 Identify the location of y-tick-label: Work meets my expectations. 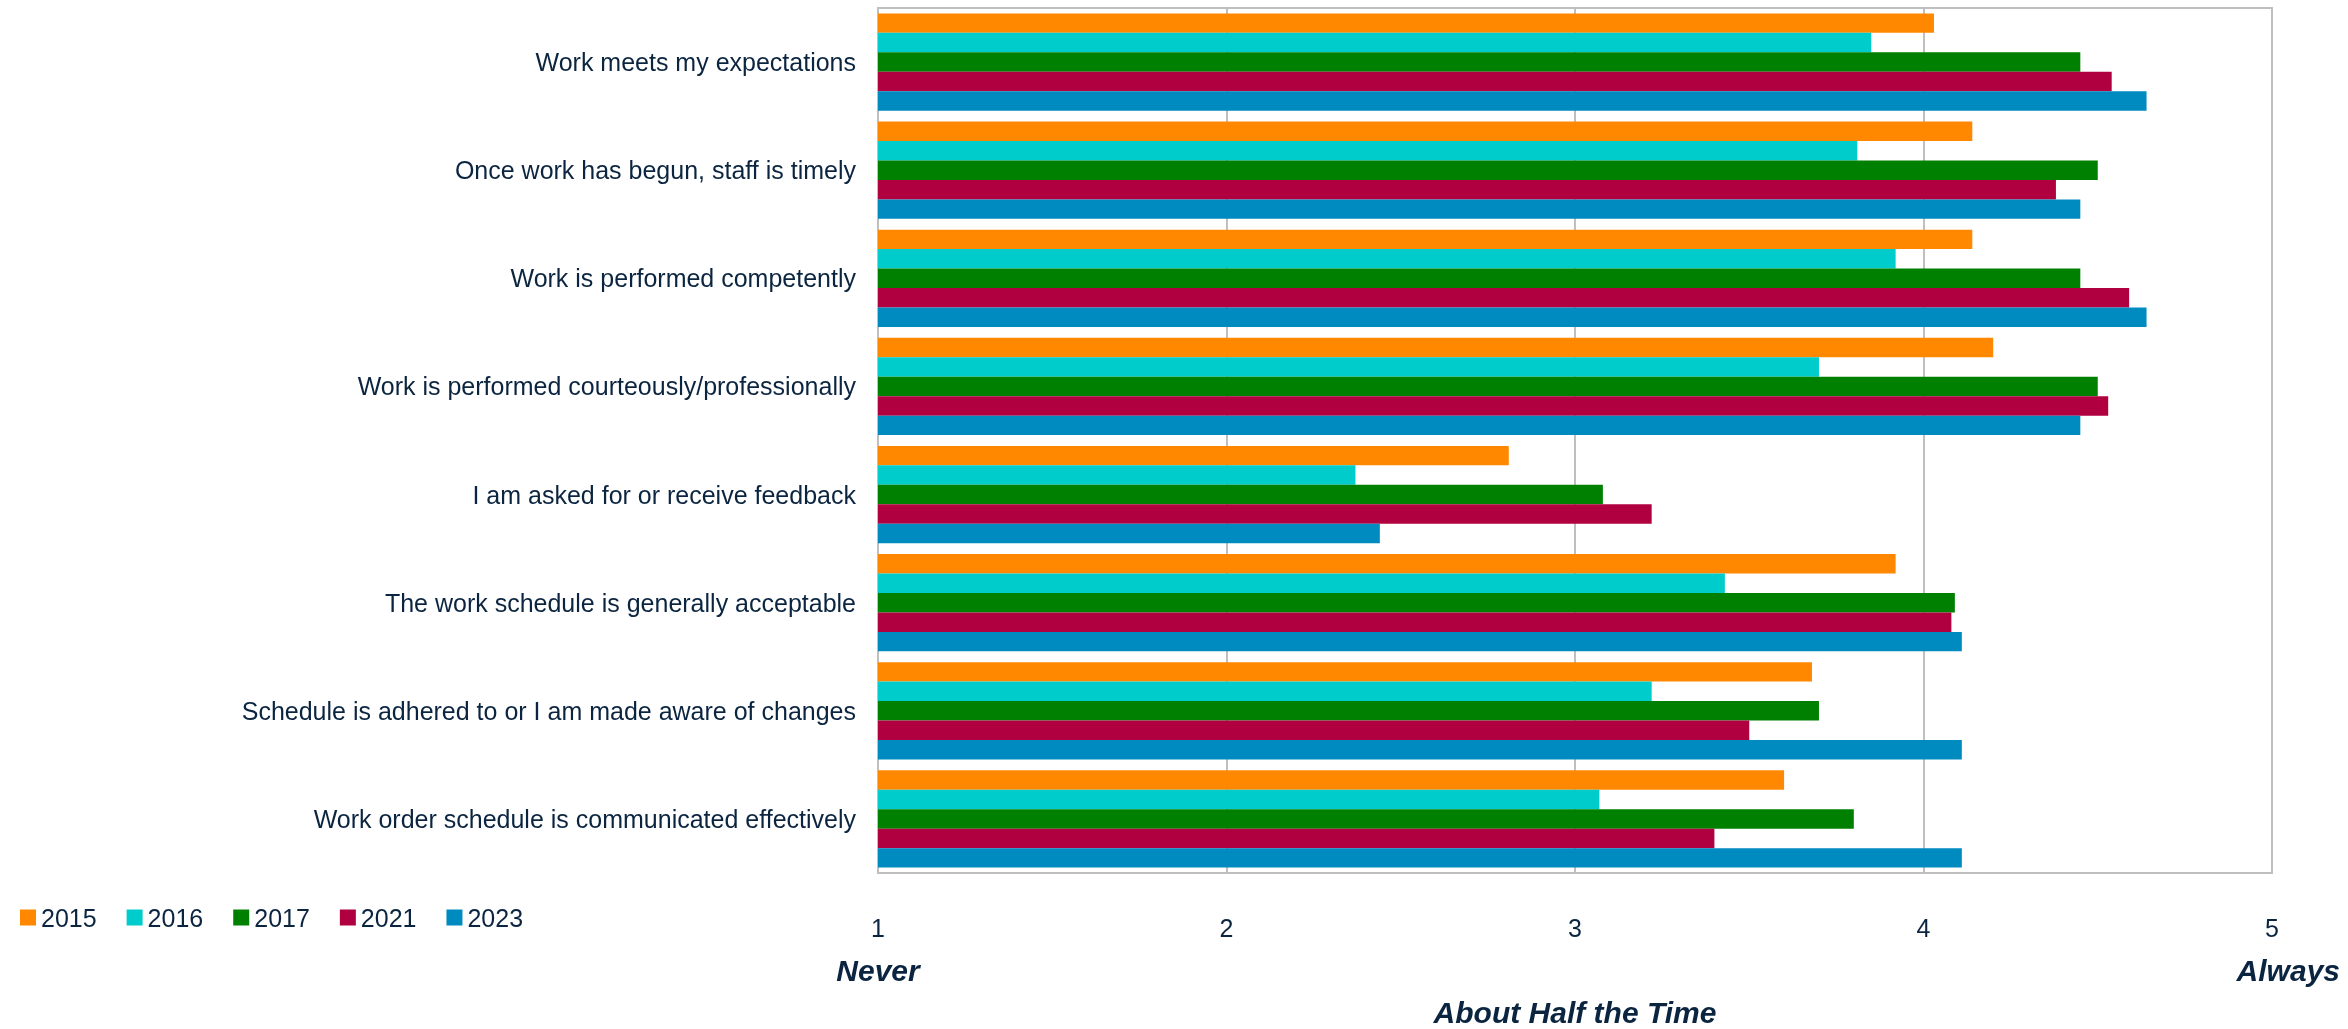
(695, 62).